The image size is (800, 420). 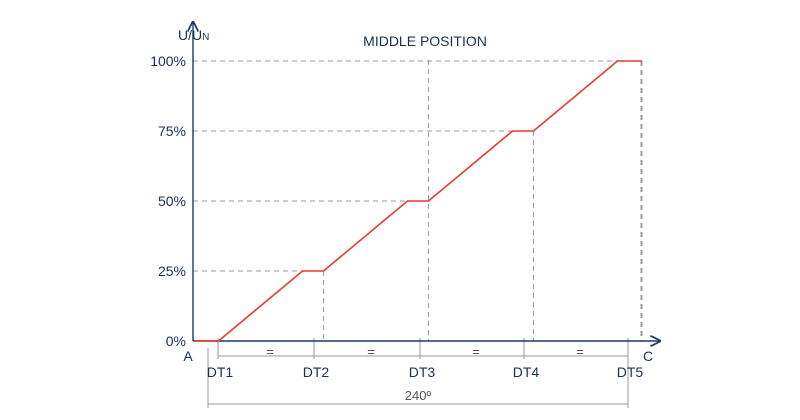 I want to click on y-axis-label: U/UN, so click(x=193, y=35).